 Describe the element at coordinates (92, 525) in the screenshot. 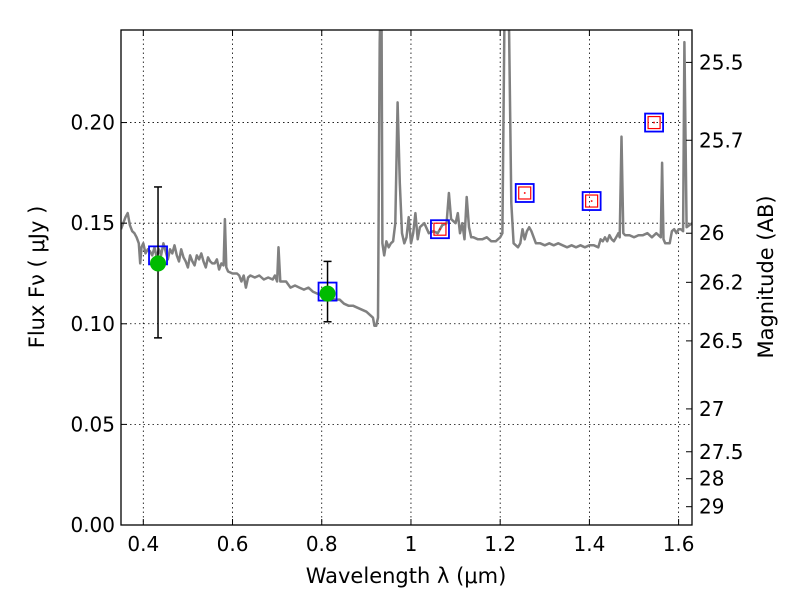

I see `y-tick-label: 0.00` at that location.